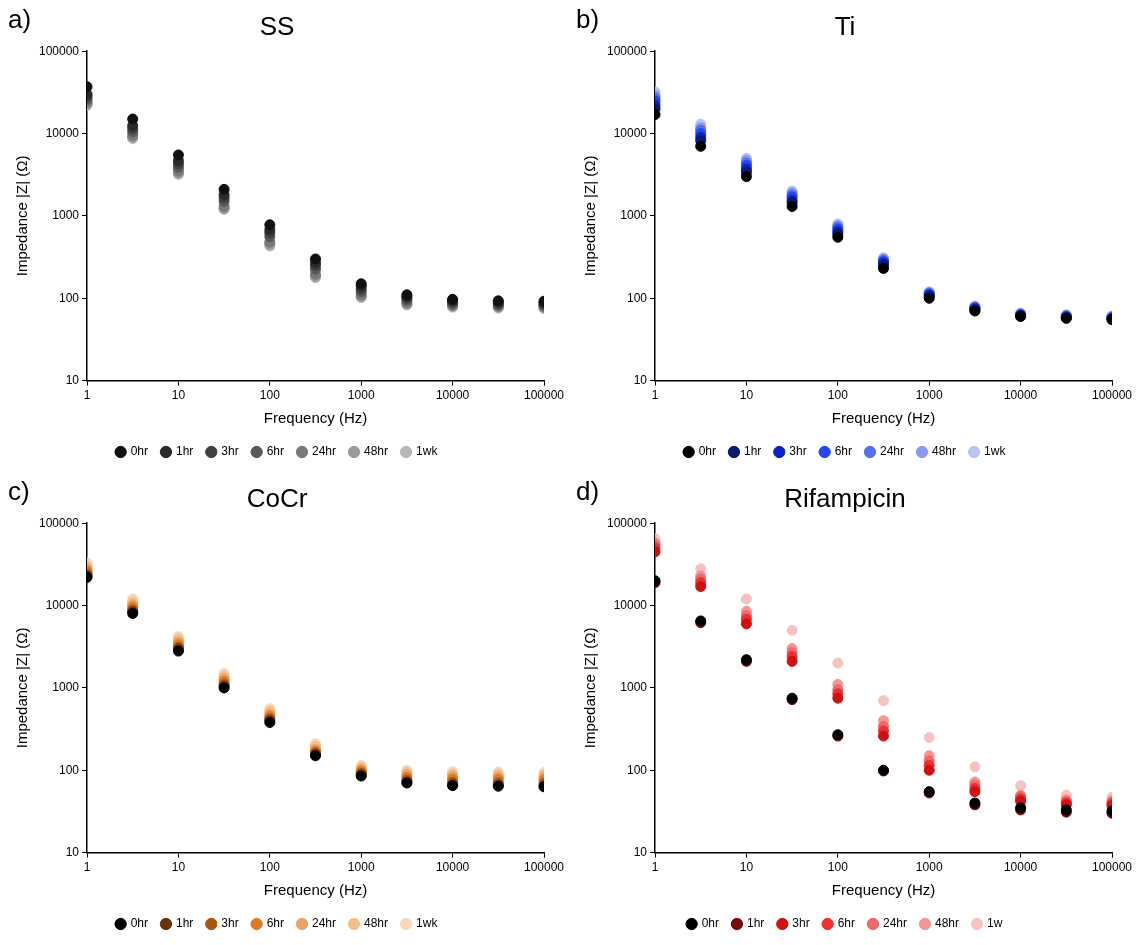 The height and width of the screenshot is (945, 1136). Describe the element at coordinates (20, 19) in the screenshot. I see `text: a)` at that location.